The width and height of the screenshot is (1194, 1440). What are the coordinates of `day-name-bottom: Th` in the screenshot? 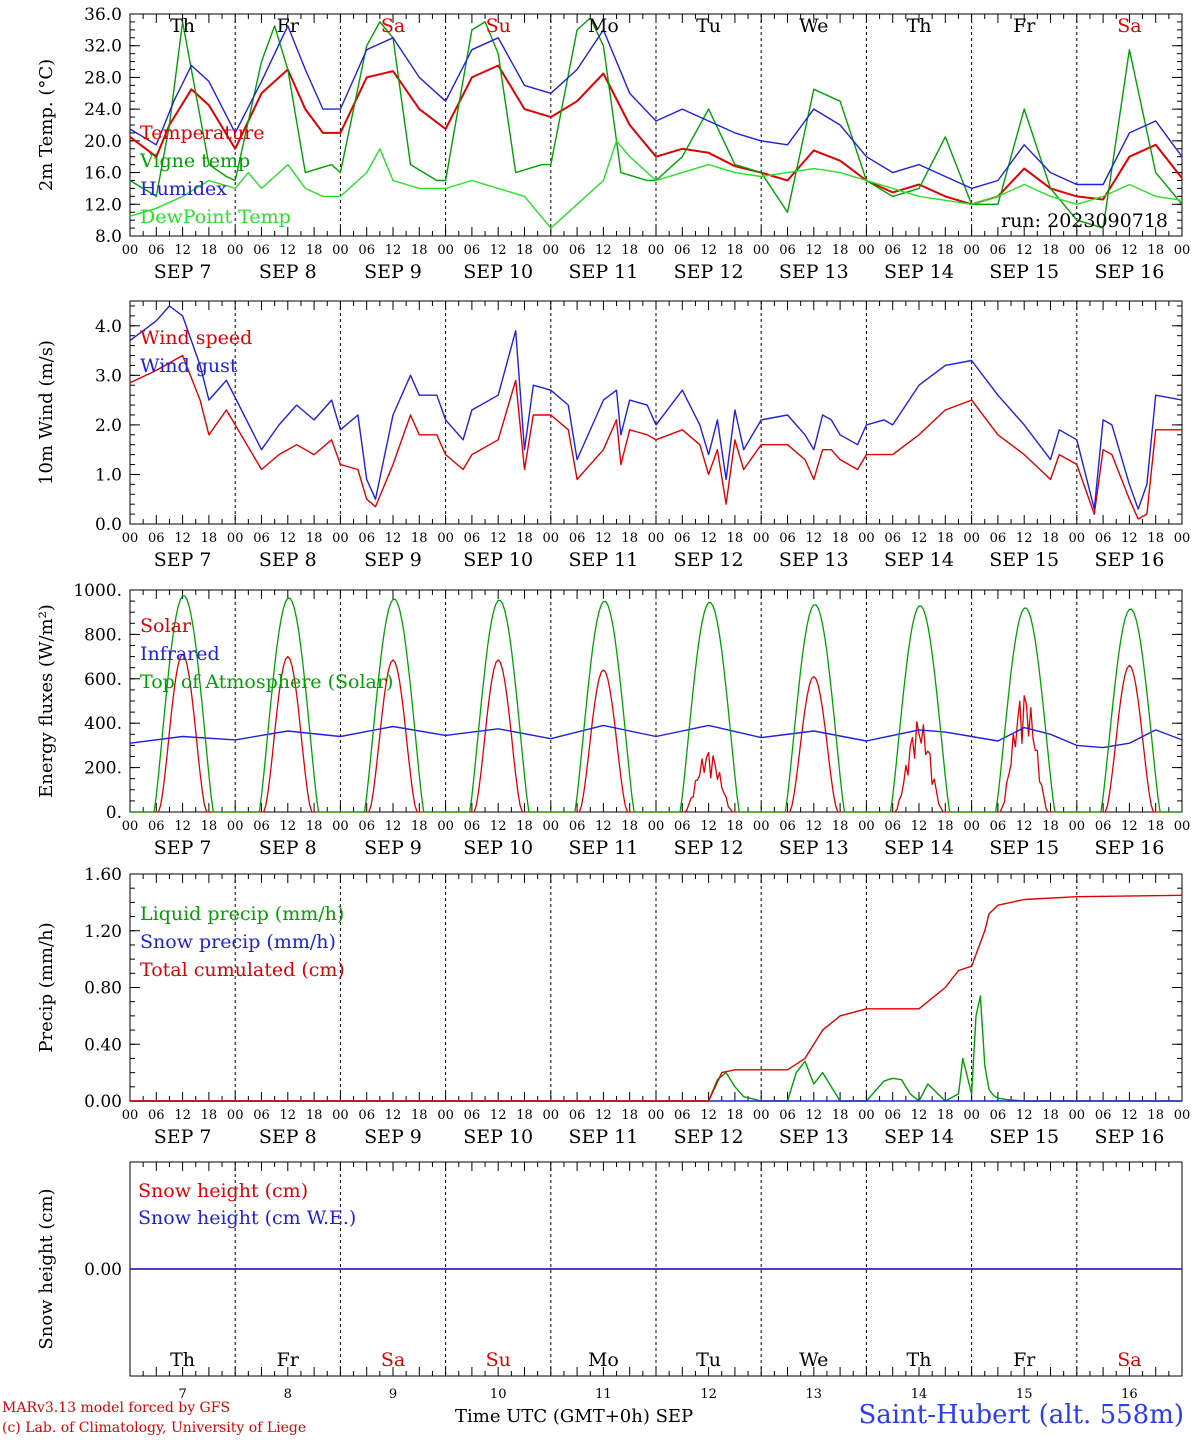 It's located at (919, 1360).